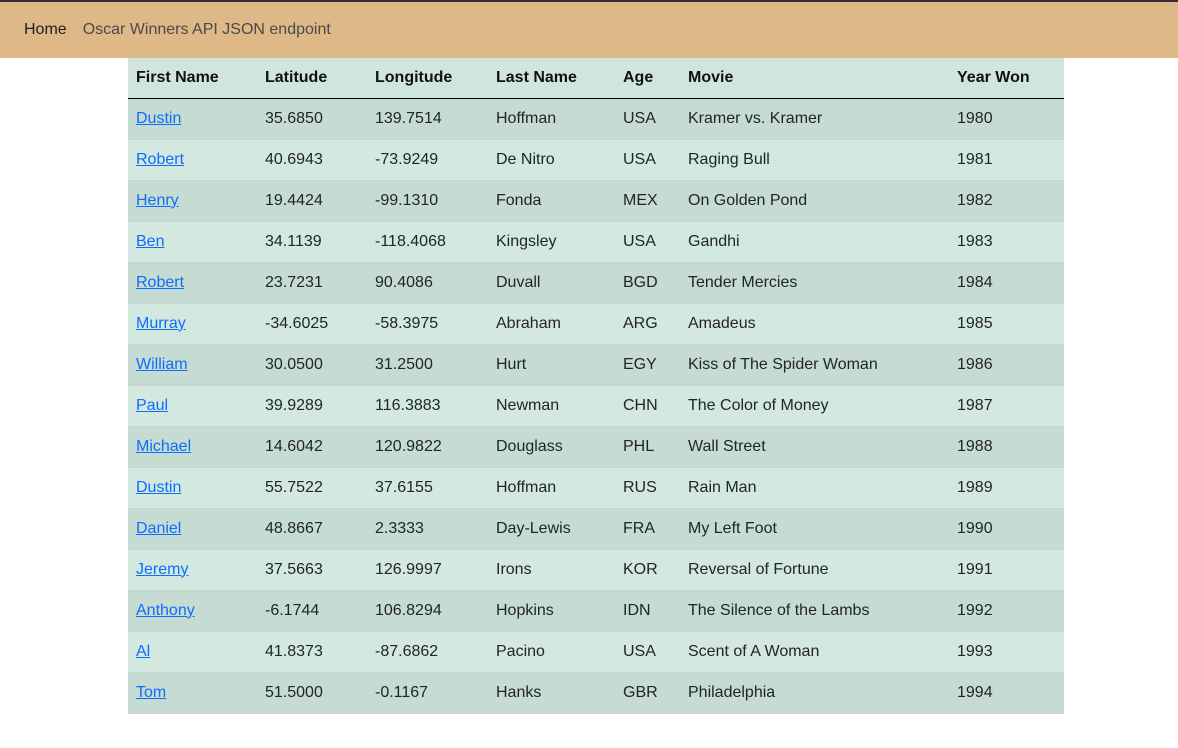 The height and width of the screenshot is (748, 1178). What do you see at coordinates (814, 488) in the screenshot?
I see `cell-movie: Rain Man` at bounding box center [814, 488].